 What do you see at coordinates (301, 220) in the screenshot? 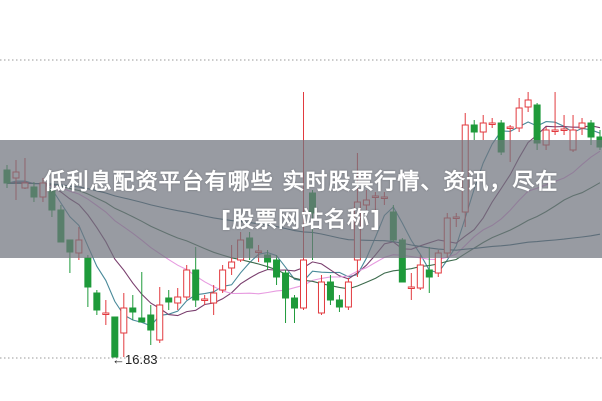
I see `title-line-2: [股票网站名称]` at bounding box center [301, 220].